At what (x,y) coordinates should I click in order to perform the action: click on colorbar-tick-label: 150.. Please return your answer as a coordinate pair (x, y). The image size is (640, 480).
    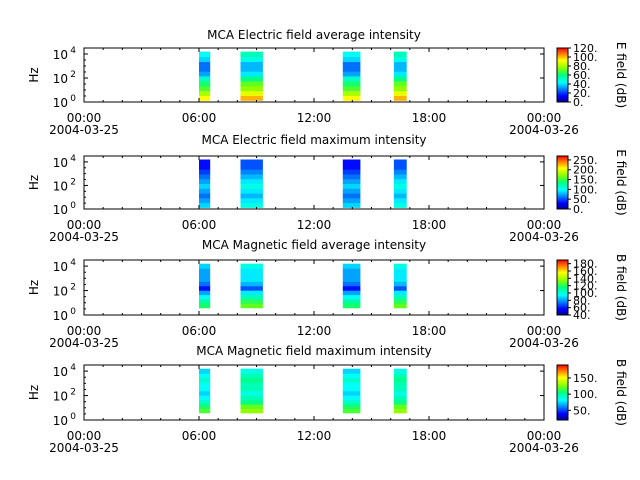
    Looking at the image, I should click on (585, 378).